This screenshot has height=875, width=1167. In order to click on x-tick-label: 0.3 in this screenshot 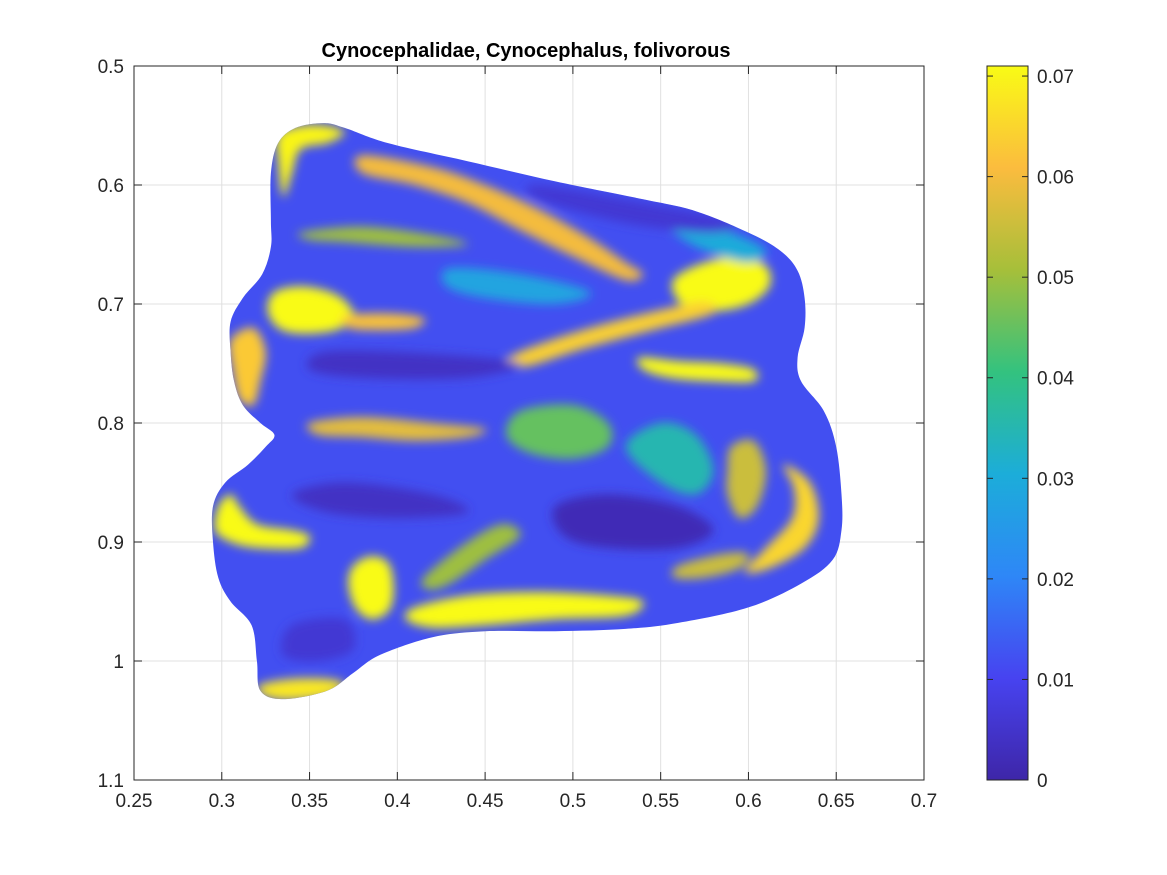, I will do `click(222, 801)`.